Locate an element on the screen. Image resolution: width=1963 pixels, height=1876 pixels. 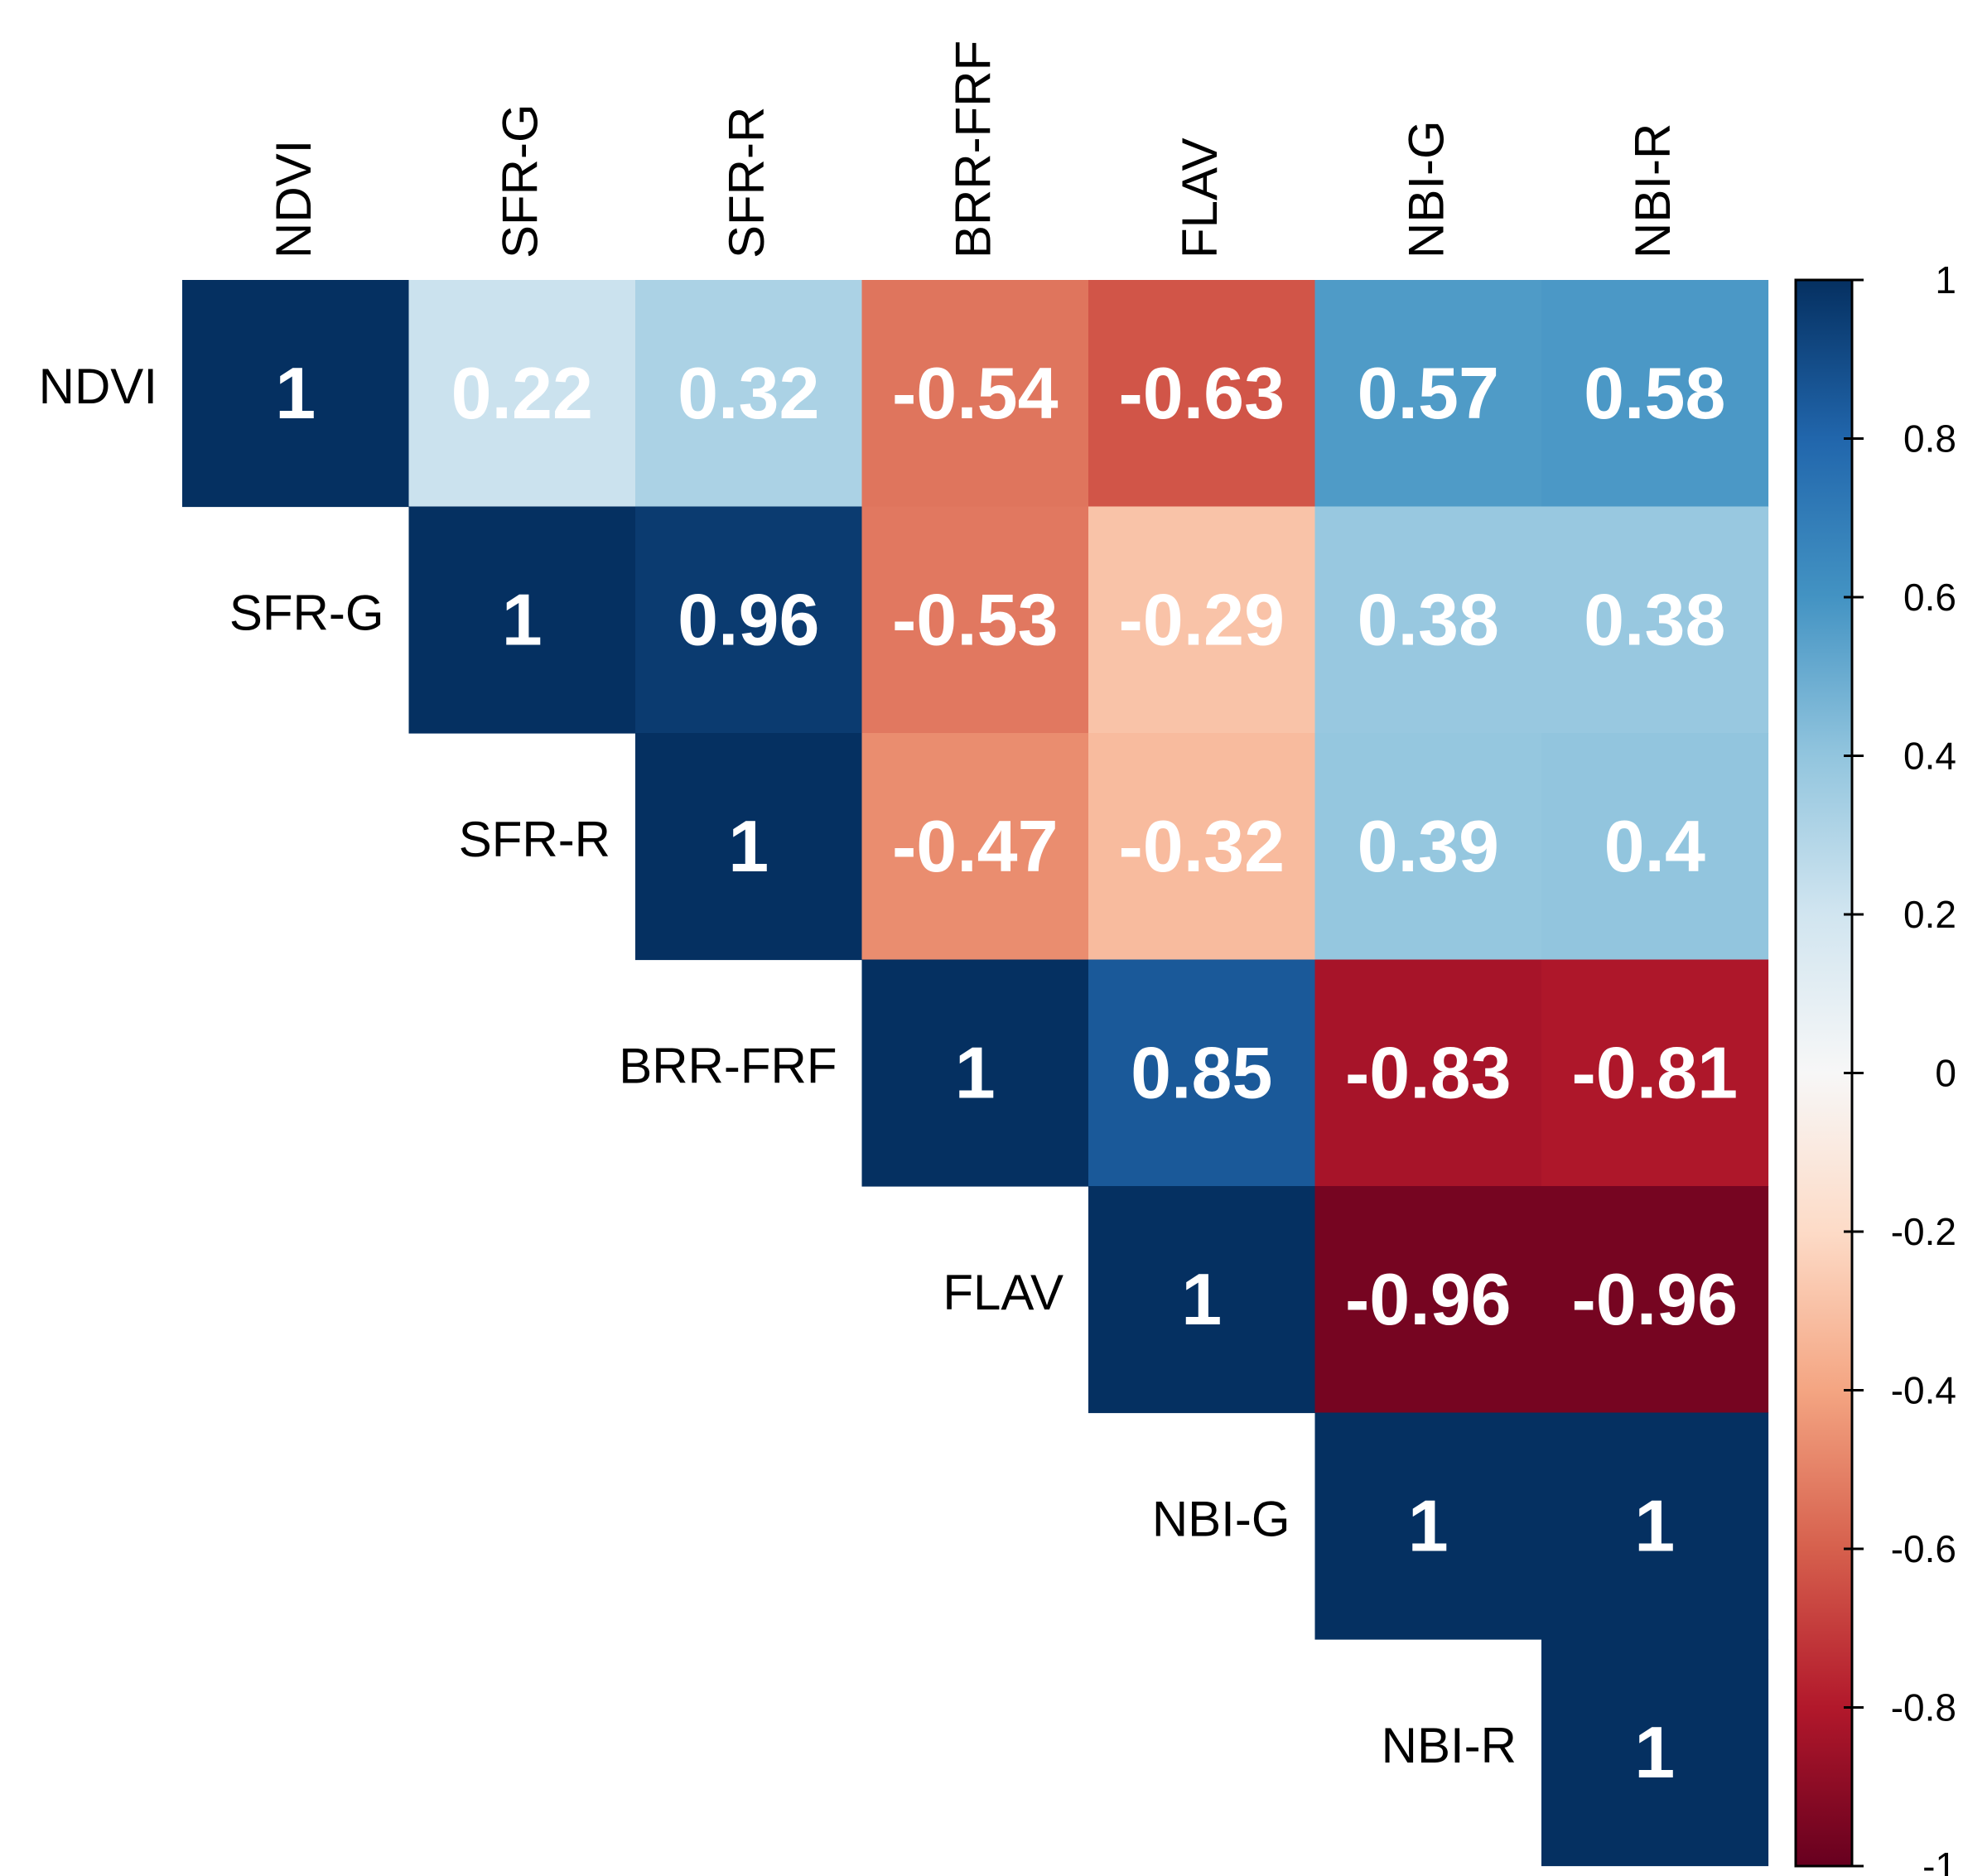
column-label-BRR-FRF: BRR-FRF is located at coordinates (973, 149).